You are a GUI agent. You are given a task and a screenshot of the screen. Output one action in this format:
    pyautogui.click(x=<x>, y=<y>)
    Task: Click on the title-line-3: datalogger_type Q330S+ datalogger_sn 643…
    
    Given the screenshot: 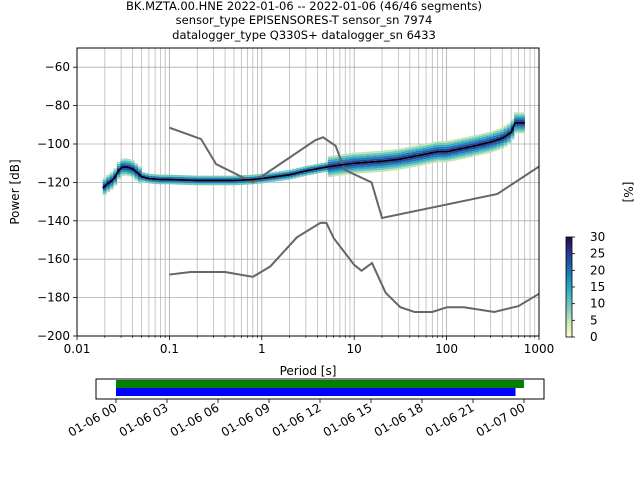 What is the action you would take?
    pyautogui.click(x=304, y=35)
    